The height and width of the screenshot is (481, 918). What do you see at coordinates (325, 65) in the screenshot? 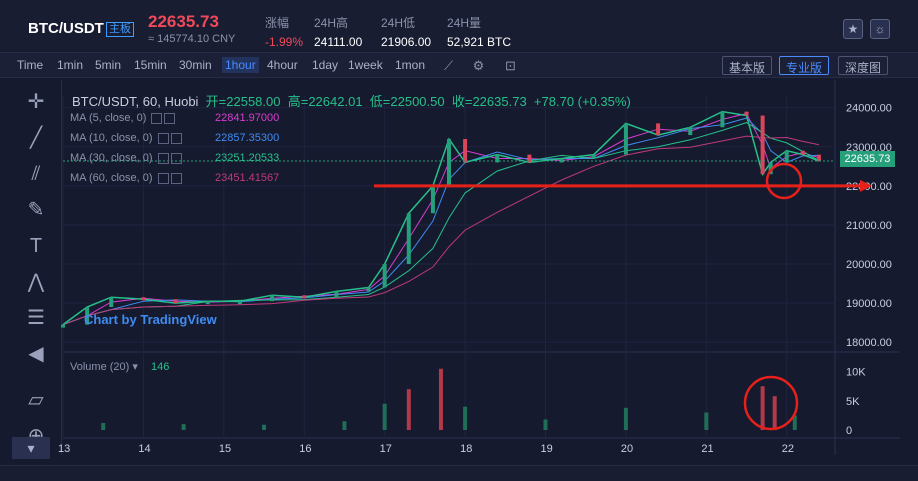
I see `tf-1day: 1day` at bounding box center [325, 65].